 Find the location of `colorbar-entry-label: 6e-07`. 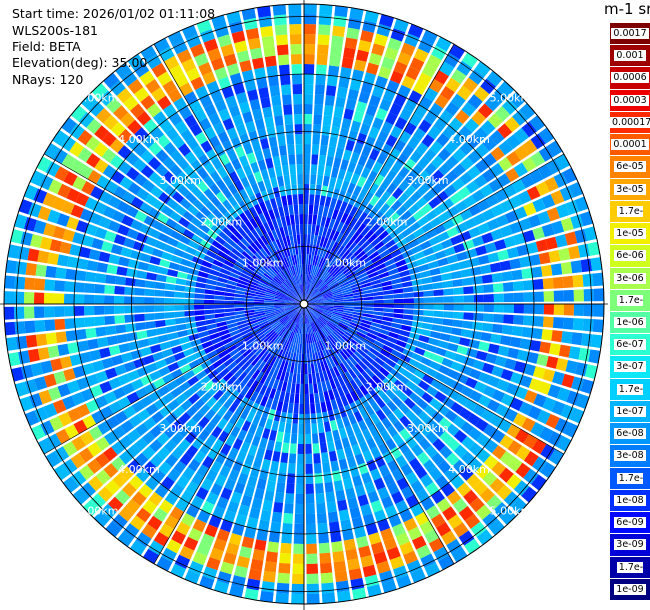

colorbar-entry-label: 6e-07 is located at coordinates (630, 345).